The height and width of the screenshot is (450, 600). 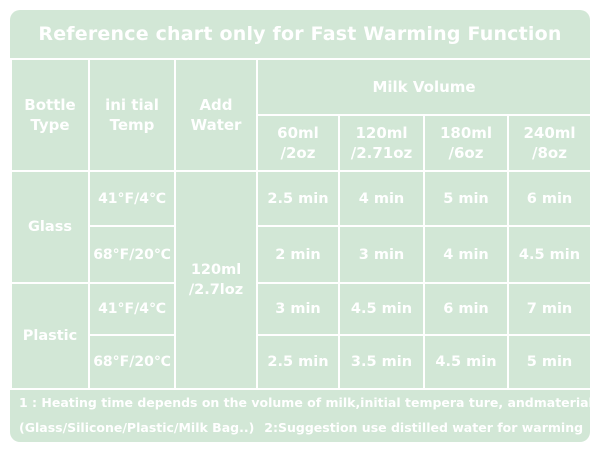 What do you see at coordinates (298, 254) in the screenshot?
I see `time-cell: 2 min` at bounding box center [298, 254].